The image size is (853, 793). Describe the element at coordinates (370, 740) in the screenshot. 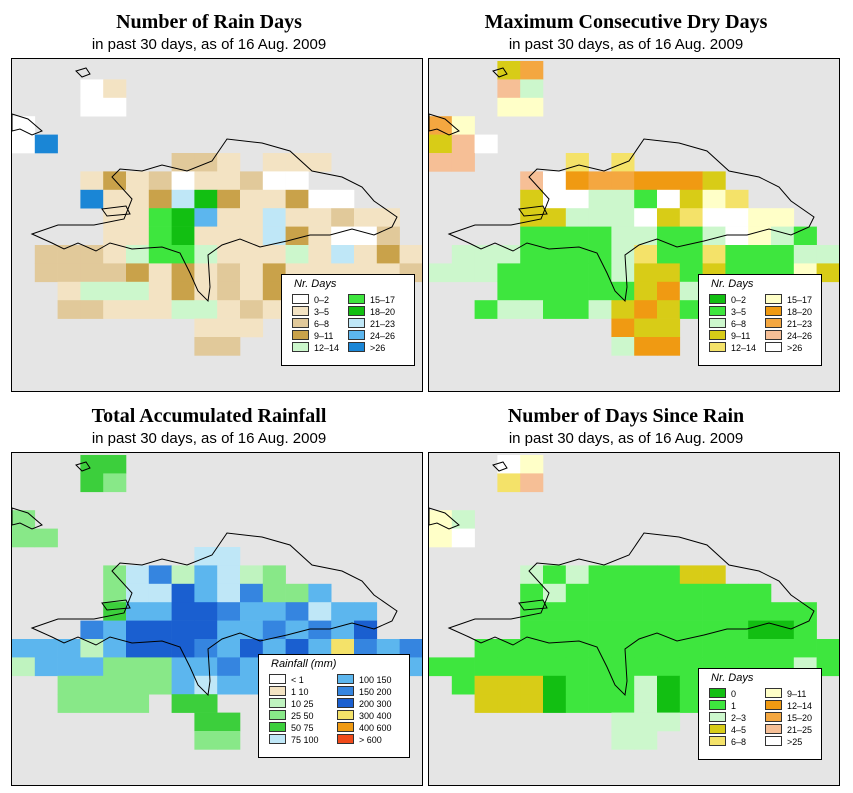

I see `legend-label: > 600` at that location.